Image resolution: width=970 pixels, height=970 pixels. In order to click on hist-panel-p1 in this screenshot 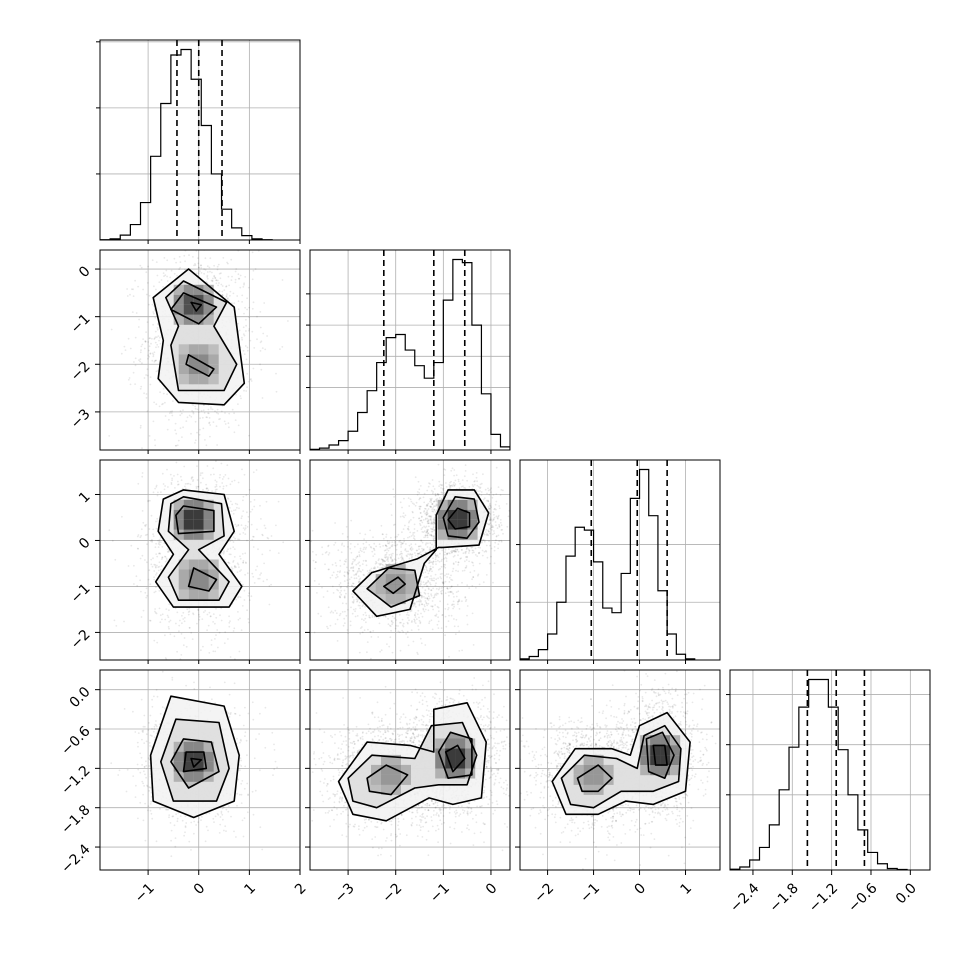, I will do `click(408, 350)`.